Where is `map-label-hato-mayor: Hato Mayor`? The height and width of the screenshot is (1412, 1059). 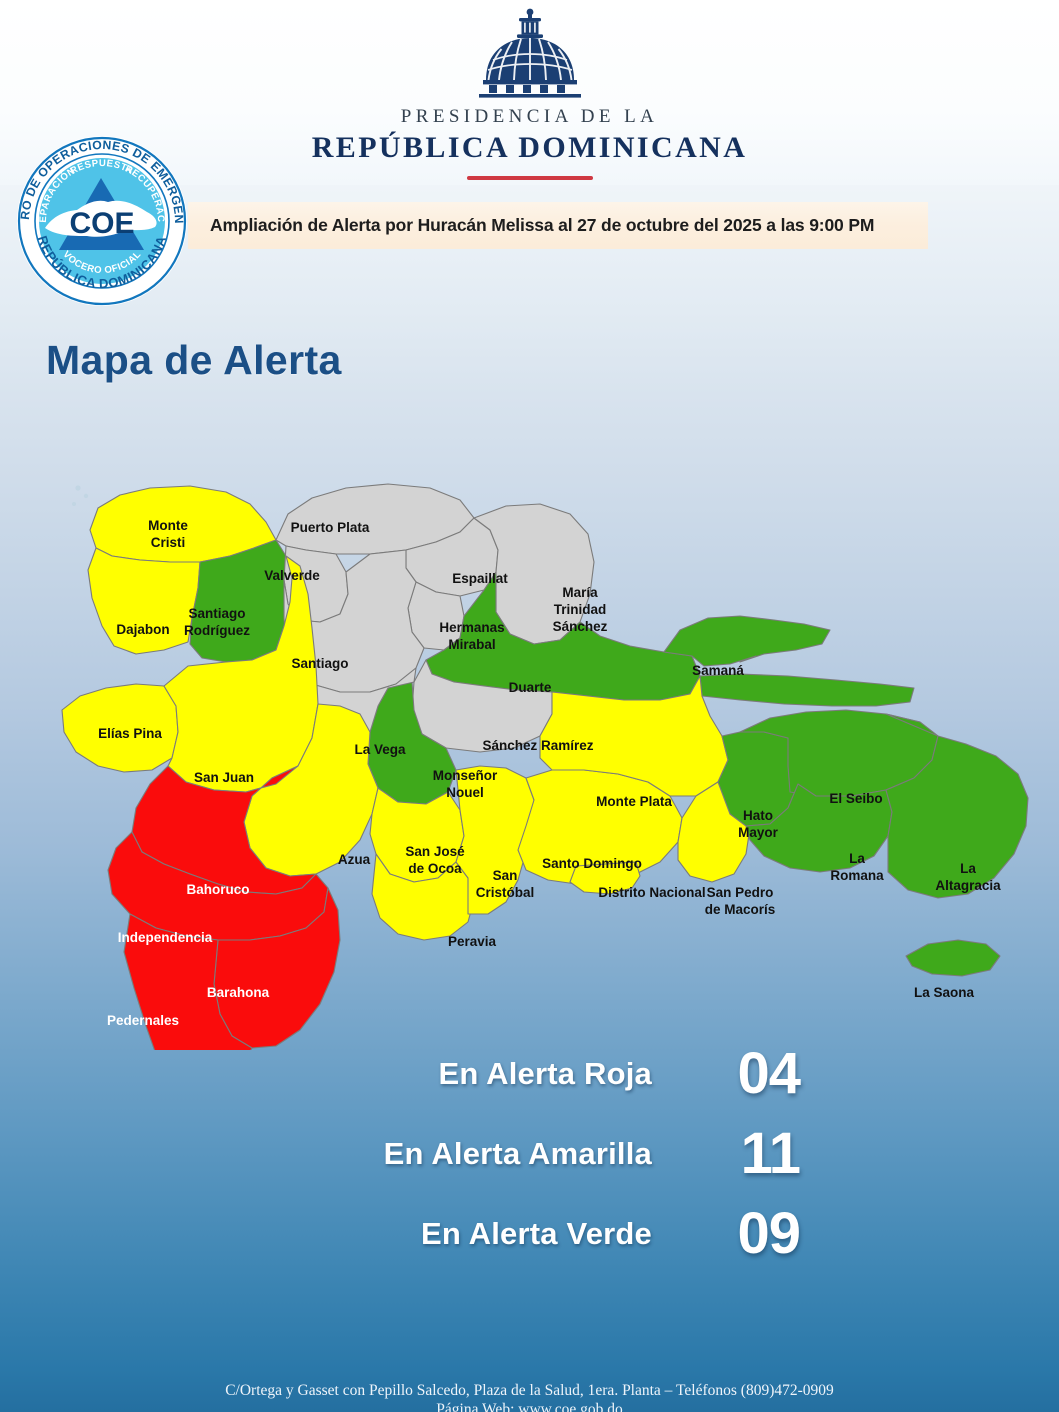
map-label-hato-mayor: Hato Mayor is located at coordinates (758, 824).